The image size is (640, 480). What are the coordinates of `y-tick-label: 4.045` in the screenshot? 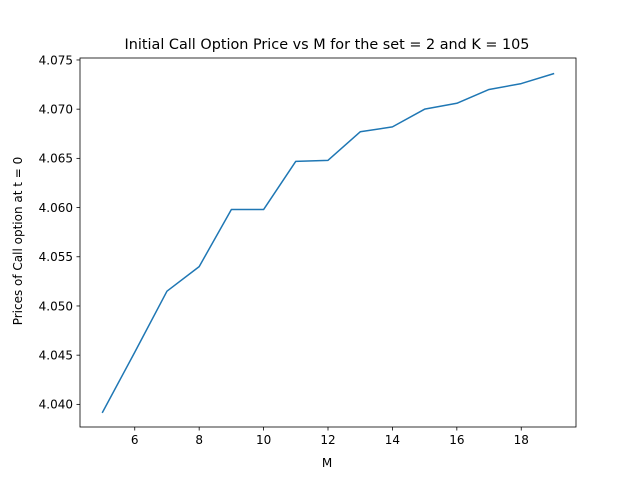 It's located at (56, 355).